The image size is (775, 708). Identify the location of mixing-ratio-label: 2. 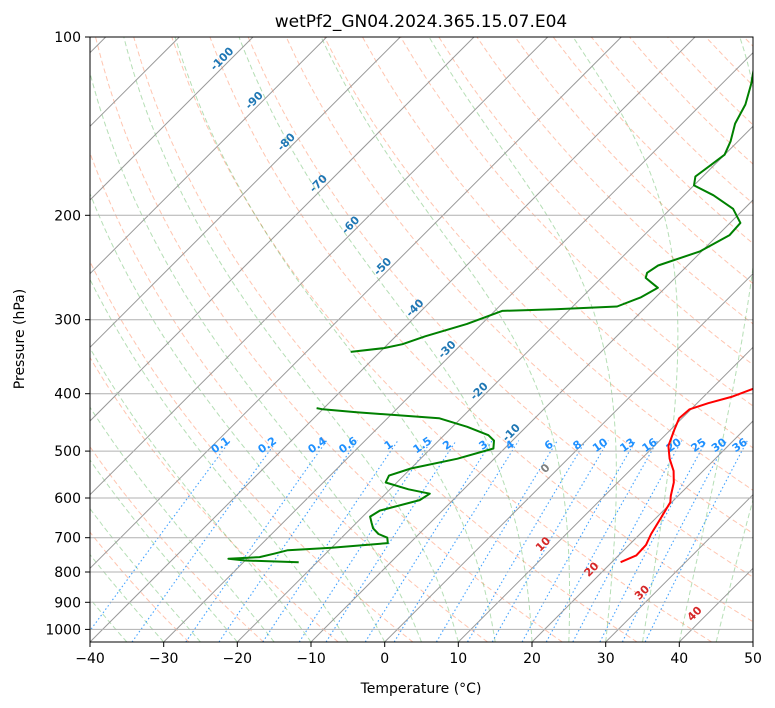
(447, 445).